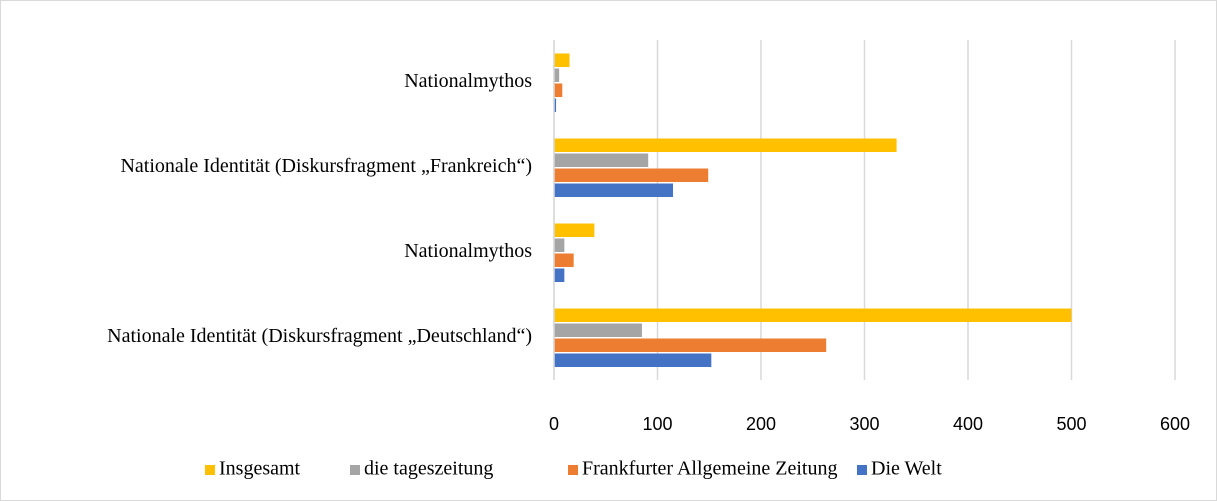 Image resolution: width=1217 pixels, height=501 pixels. Describe the element at coordinates (864, 424) in the screenshot. I see `x-tick-label: 300` at that location.